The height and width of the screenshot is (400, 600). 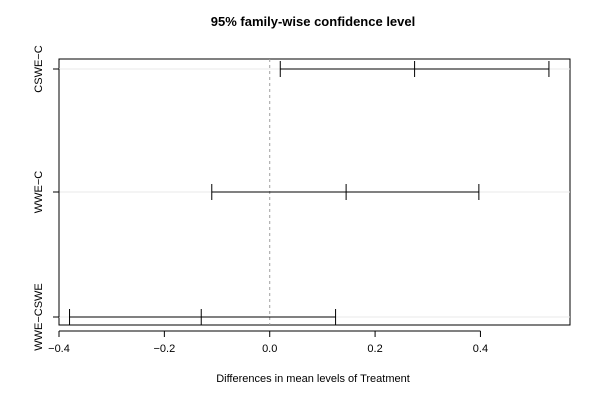 I want to click on x-tick-label-0: −0.4, so click(x=59, y=349).